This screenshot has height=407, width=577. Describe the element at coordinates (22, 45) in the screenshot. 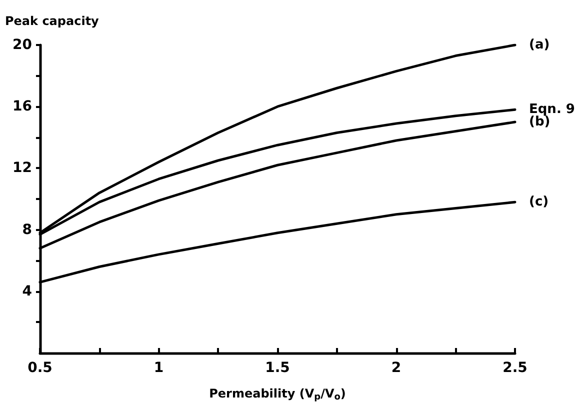

I see `y-tick-label: 20` at that location.